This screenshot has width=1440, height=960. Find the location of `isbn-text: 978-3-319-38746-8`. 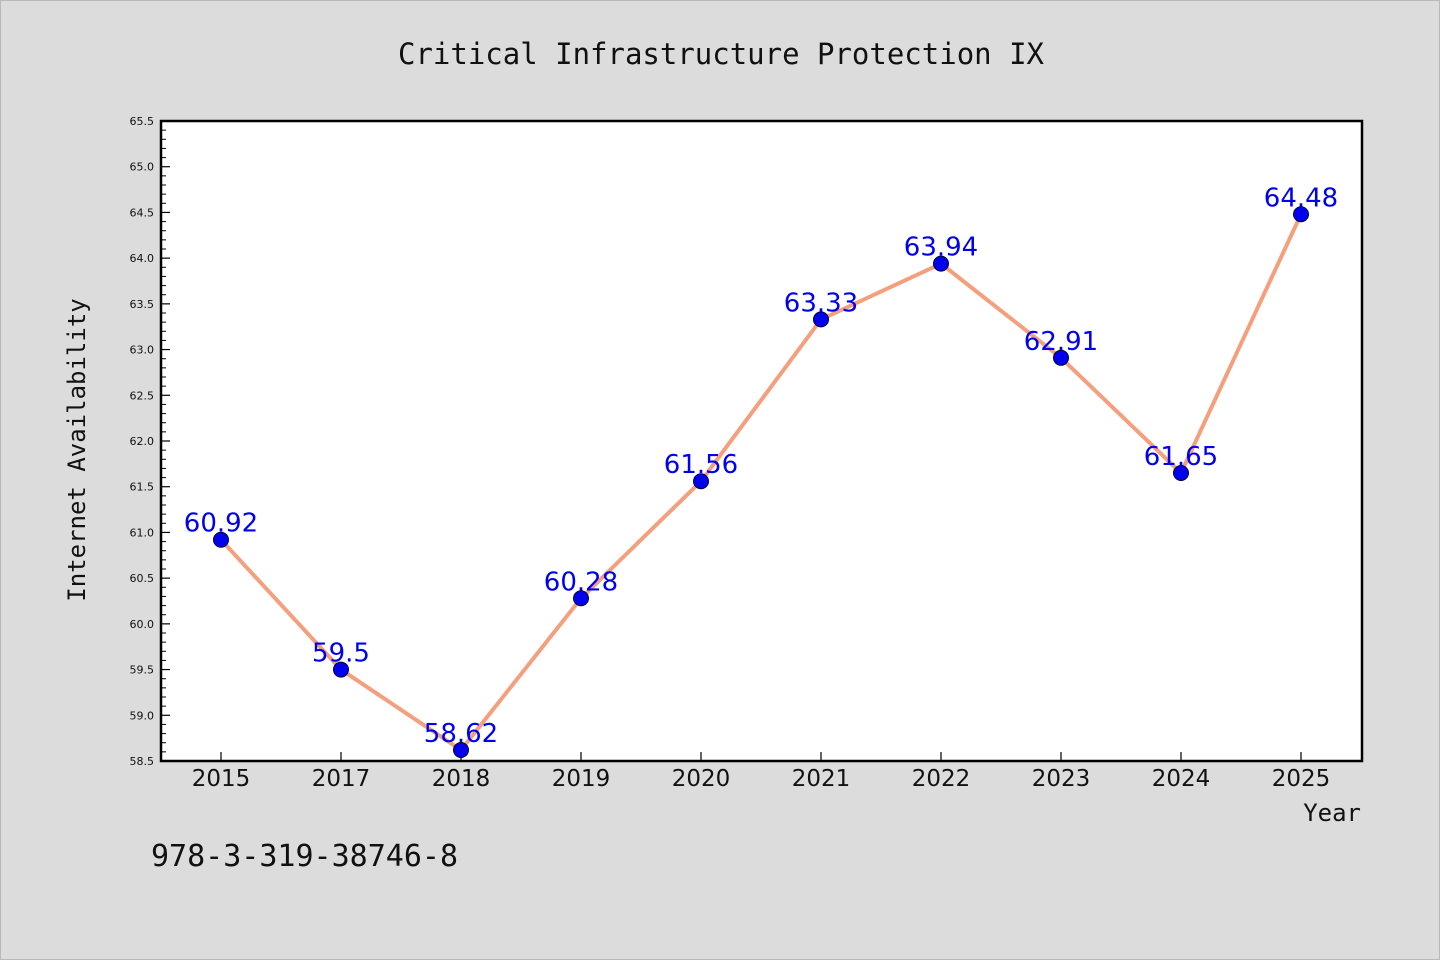

isbn-text: 978-3-319-38746-8 is located at coordinates (304, 856).